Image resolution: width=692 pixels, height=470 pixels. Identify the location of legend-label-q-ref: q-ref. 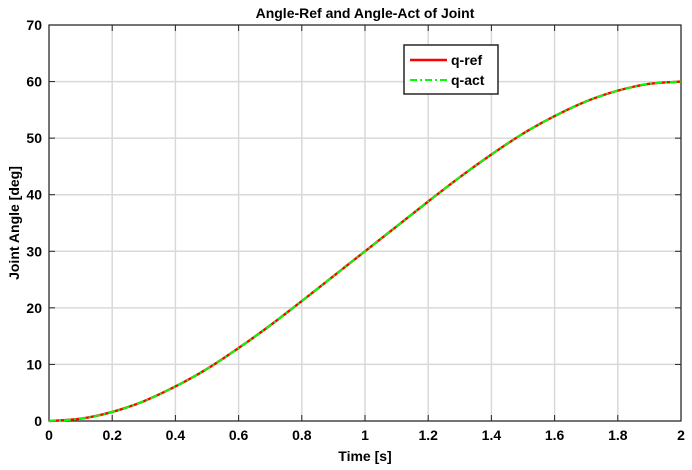
(466, 60).